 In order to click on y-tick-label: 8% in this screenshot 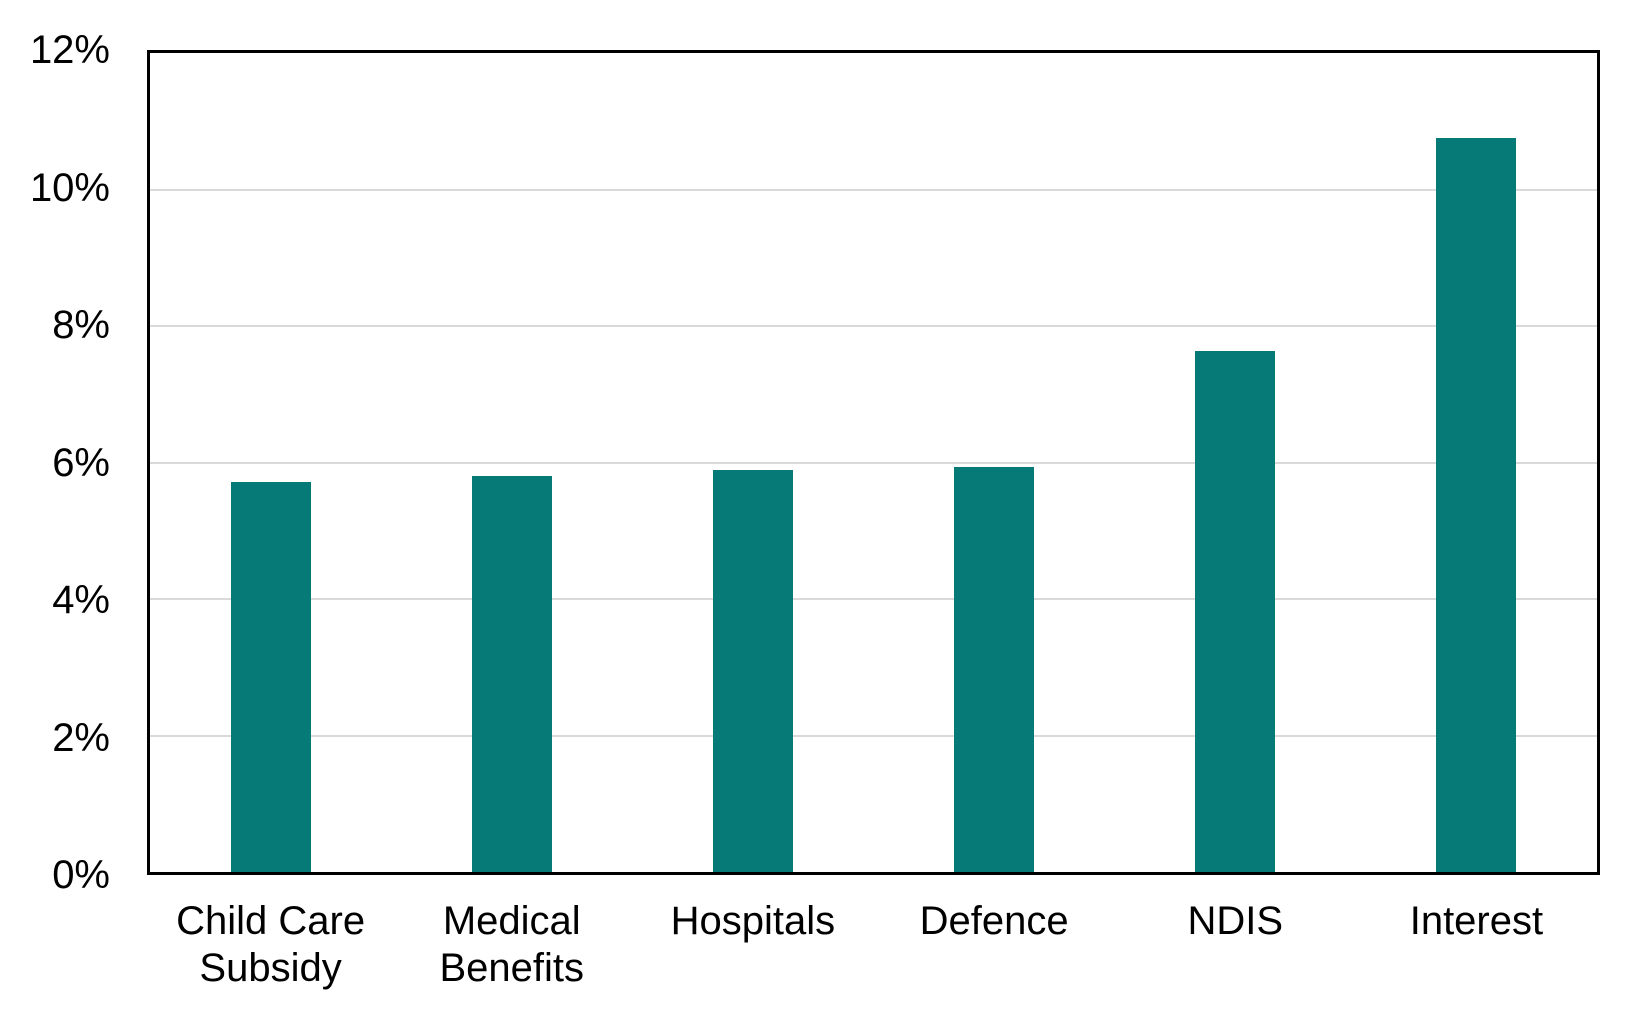, I will do `click(81, 325)`.